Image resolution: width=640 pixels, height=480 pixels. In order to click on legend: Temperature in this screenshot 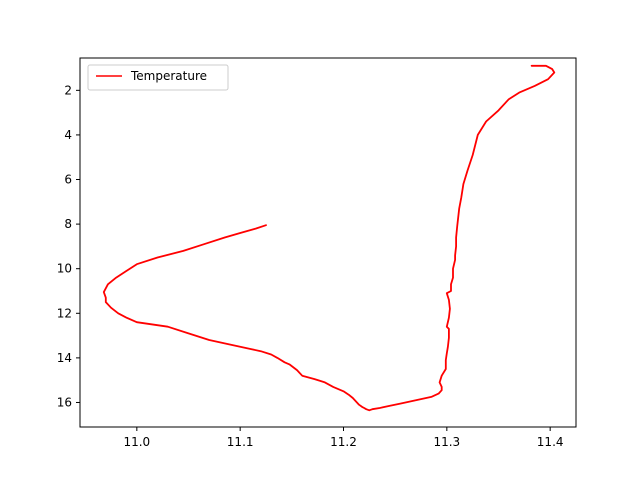, I will do `click(158, 77)`.